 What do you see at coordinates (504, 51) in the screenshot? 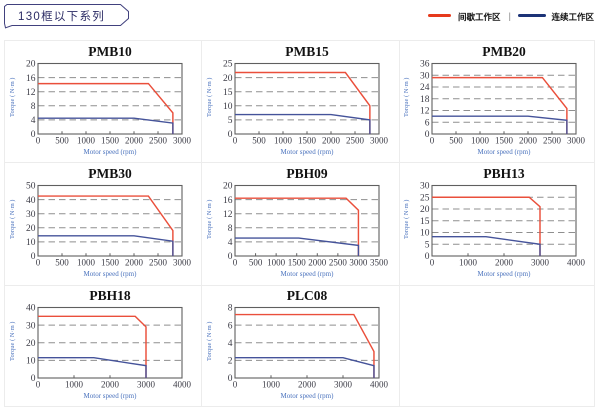
I see `svg-text: PMB20` at bounding box center [504, 51].